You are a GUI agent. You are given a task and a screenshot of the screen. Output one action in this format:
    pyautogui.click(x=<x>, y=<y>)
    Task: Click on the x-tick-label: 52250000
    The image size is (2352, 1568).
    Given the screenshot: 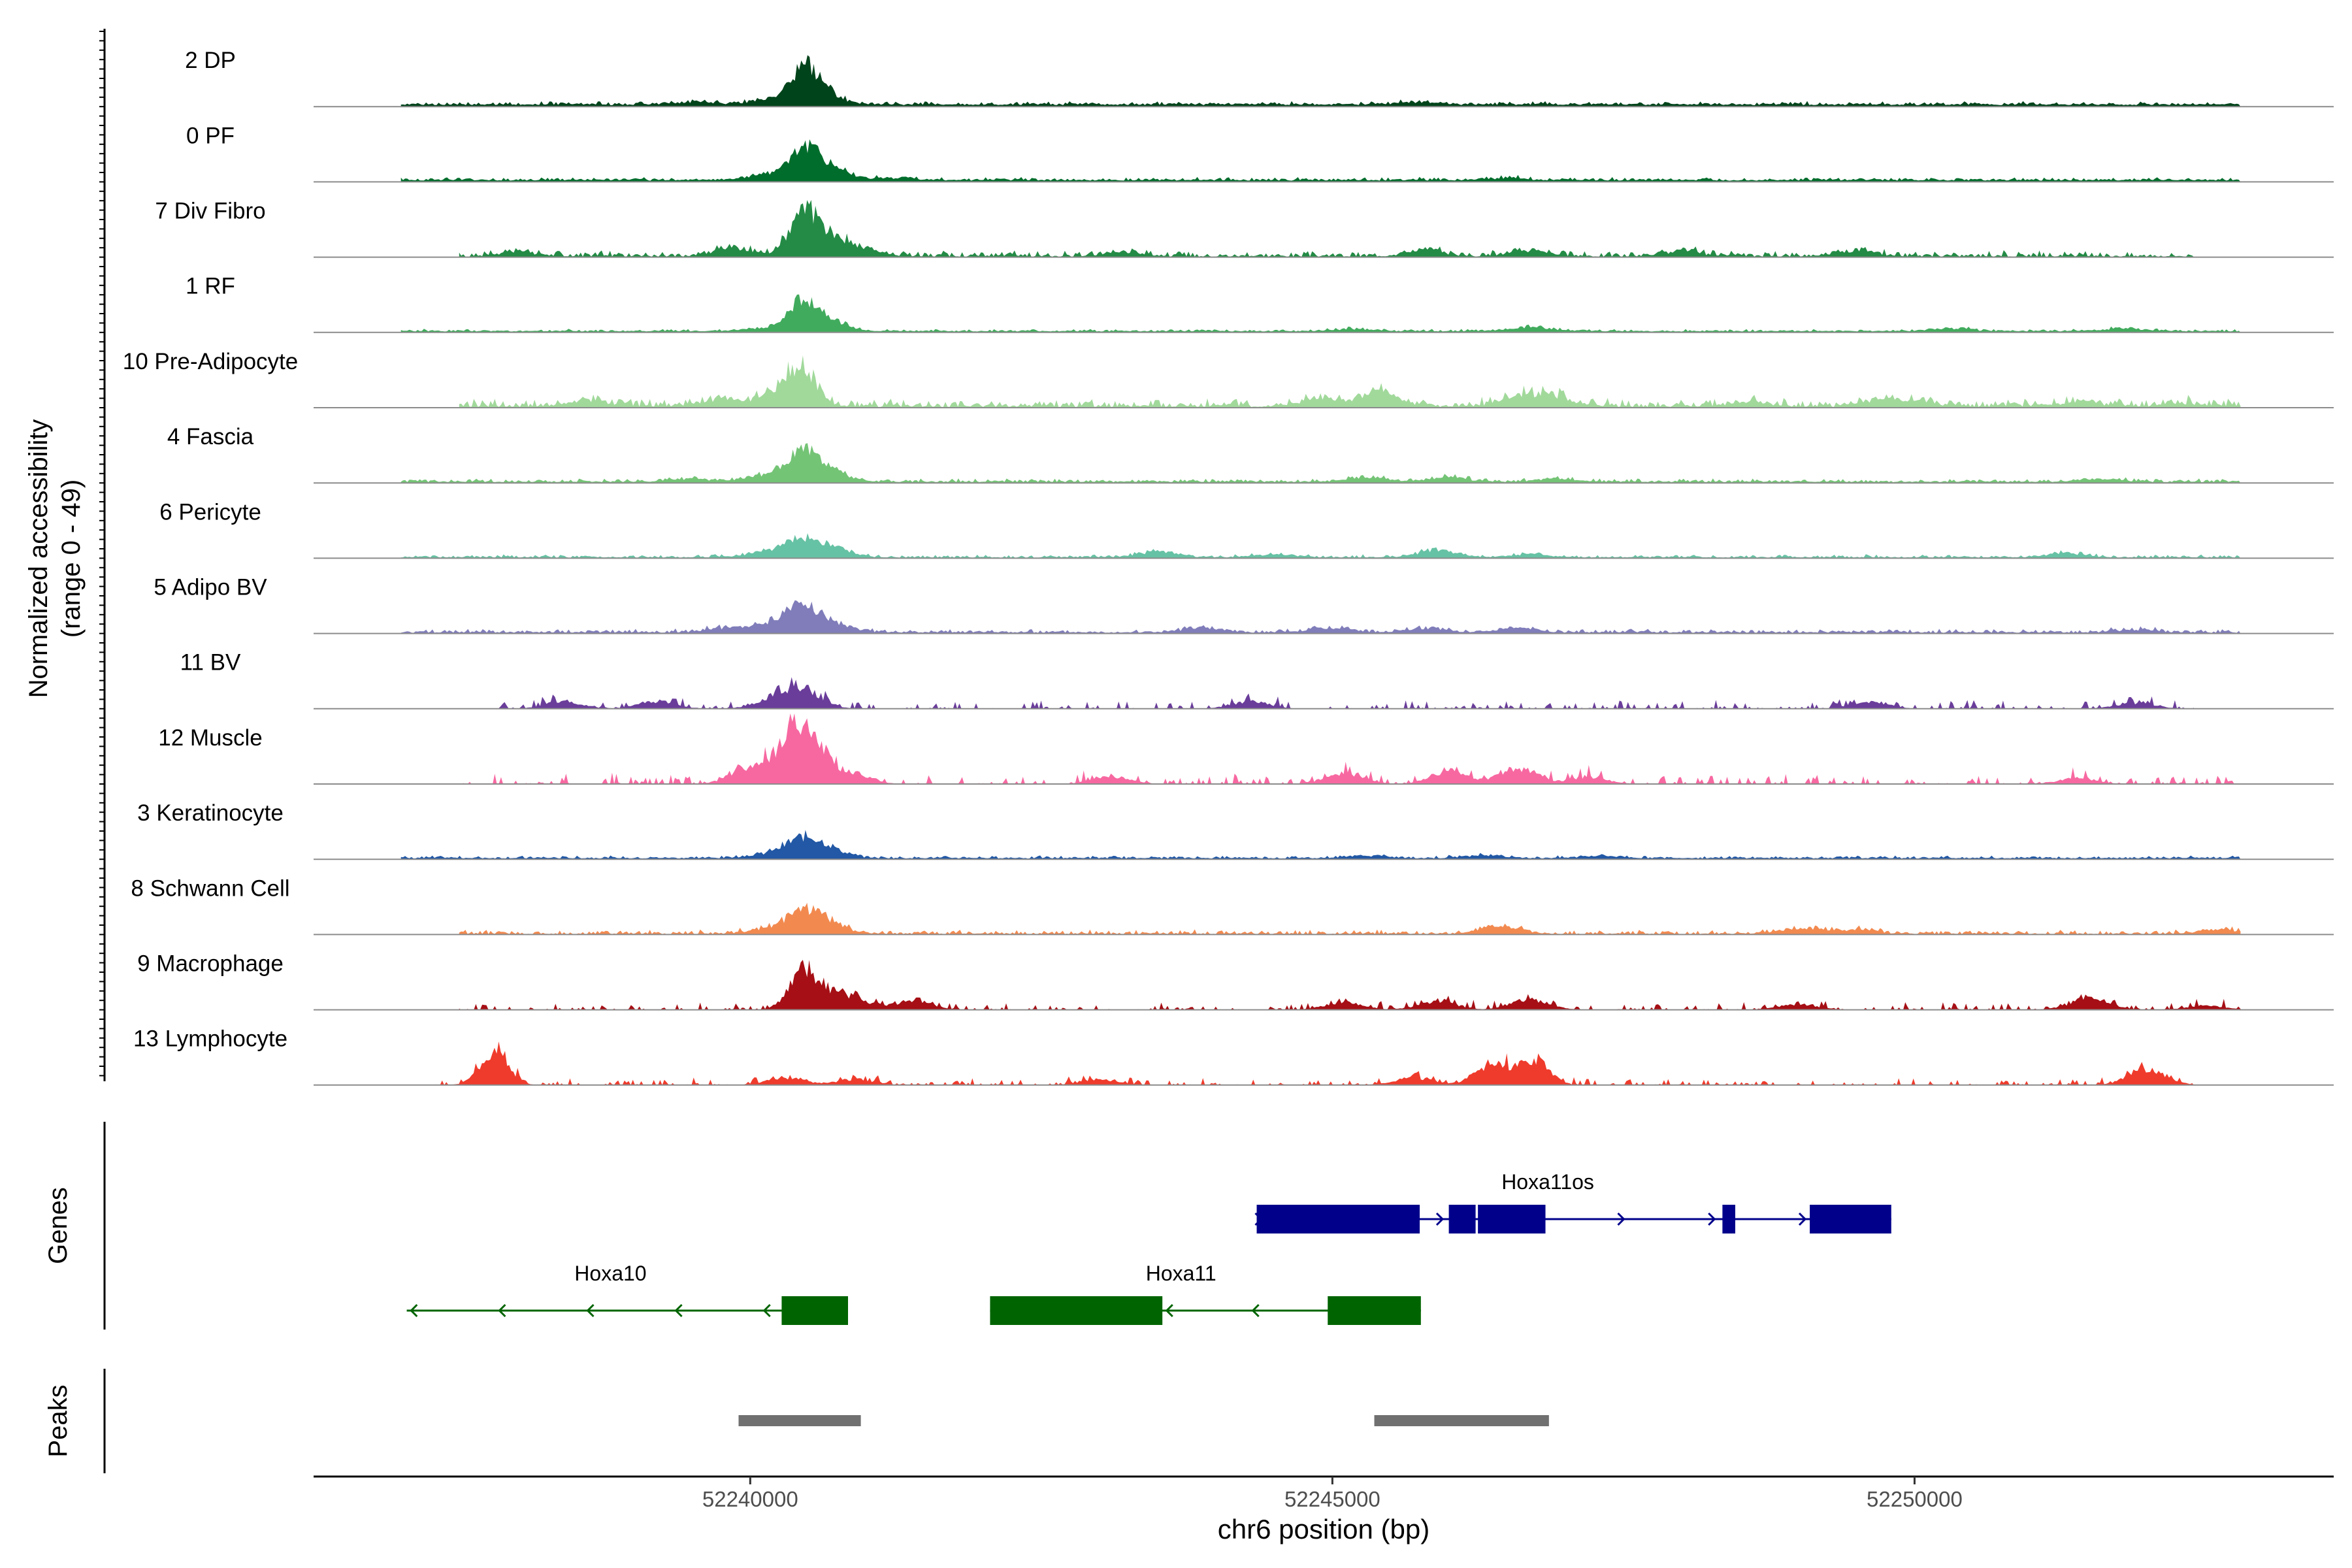 What is the action you would take?
    pyautogui.click(x=1915, y=1499)
    